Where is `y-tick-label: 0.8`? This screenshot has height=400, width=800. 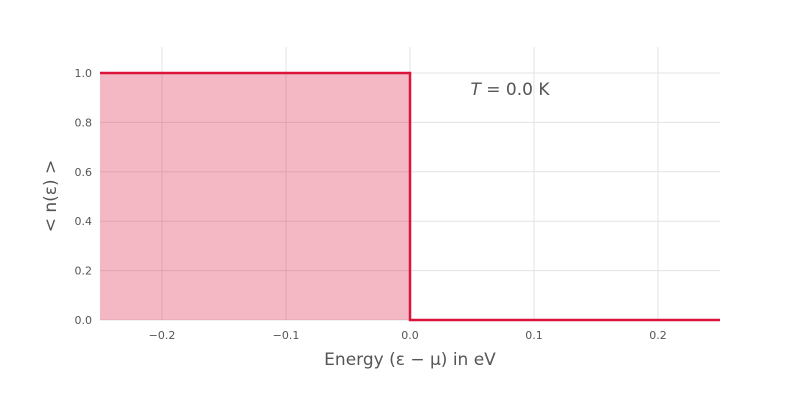
y-tick-label: 0.8 is located at coordinates (84, 122).